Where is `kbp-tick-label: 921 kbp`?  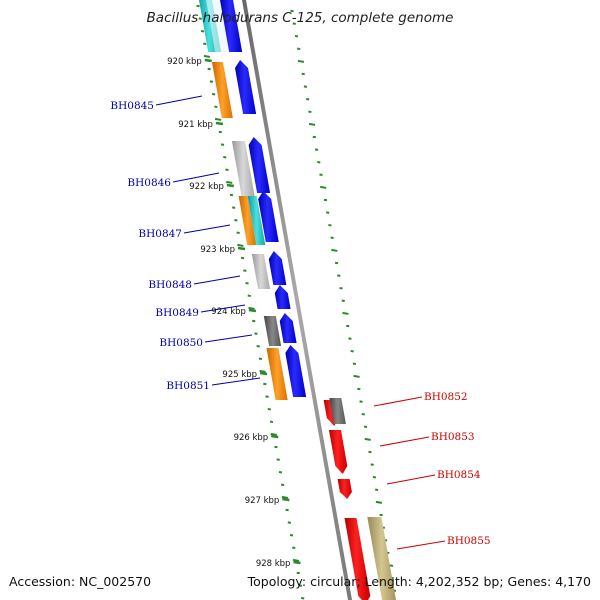 kbp-tick-label: 921 kbp is located at coordinates (195, 125).